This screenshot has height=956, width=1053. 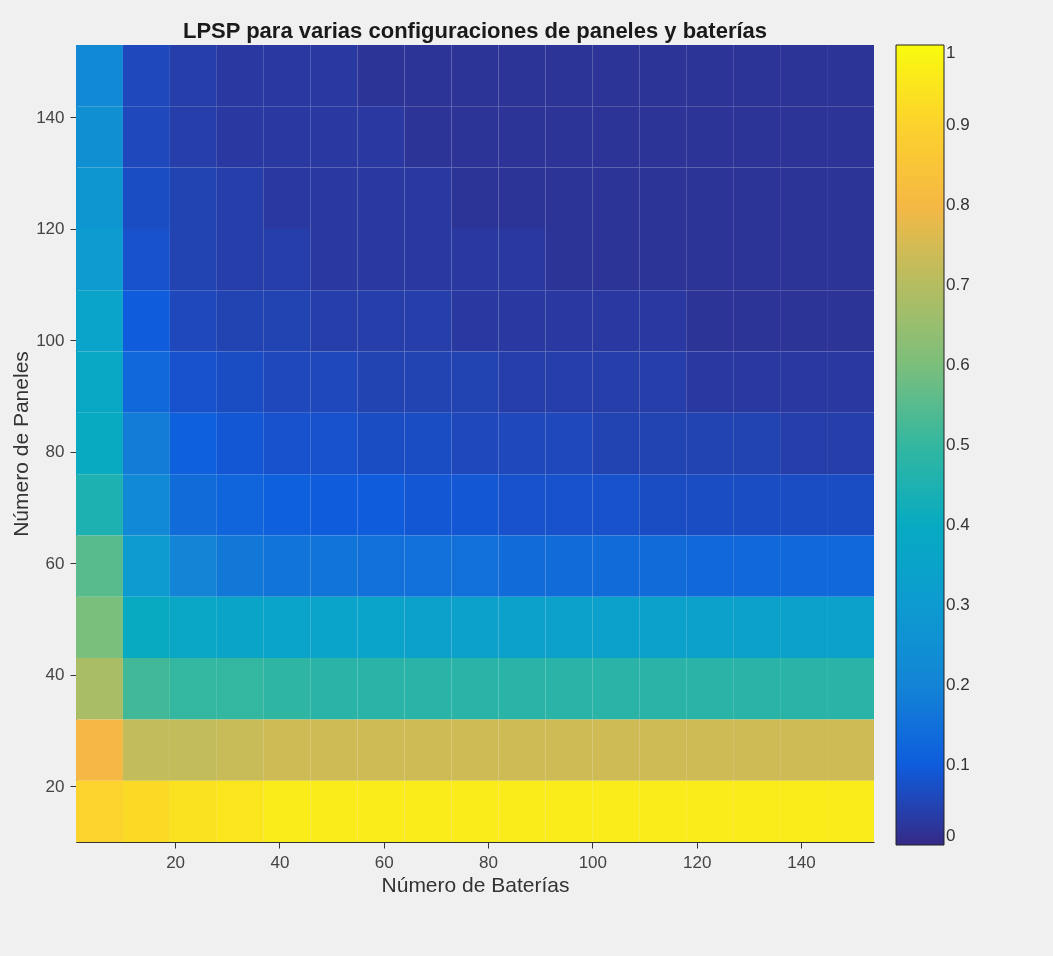 I want to click on color-bar-label: 0.3, so click(x=958, y=604).